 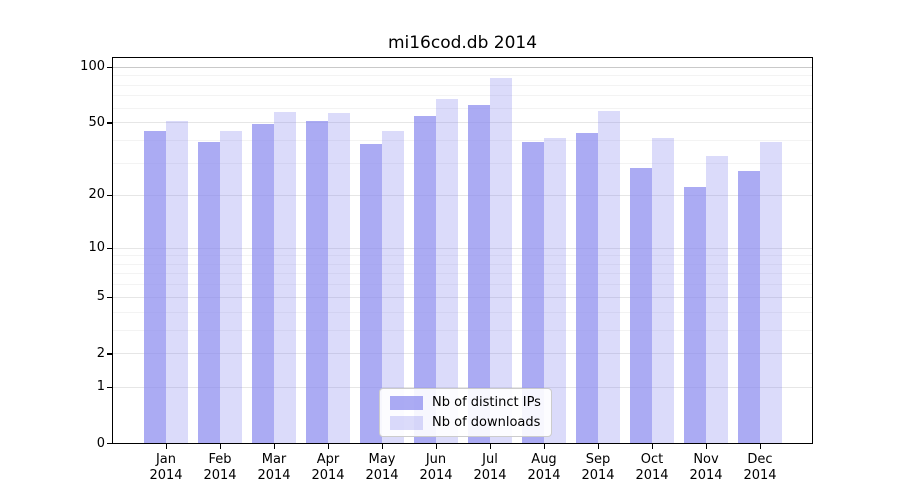 I want to click on x-tick-label-sep: Sep 2014, so click(x=598, y=467).